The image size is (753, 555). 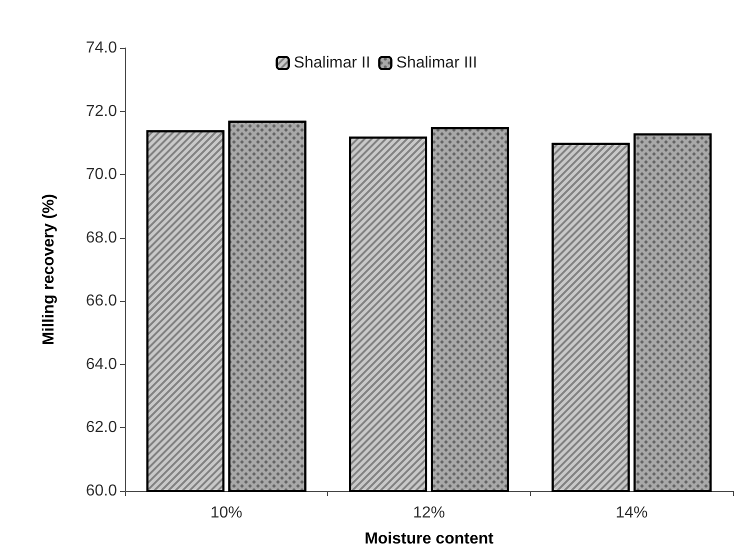 I want to click on x-axis-title: Moisture content, so click(x=429, y=539).